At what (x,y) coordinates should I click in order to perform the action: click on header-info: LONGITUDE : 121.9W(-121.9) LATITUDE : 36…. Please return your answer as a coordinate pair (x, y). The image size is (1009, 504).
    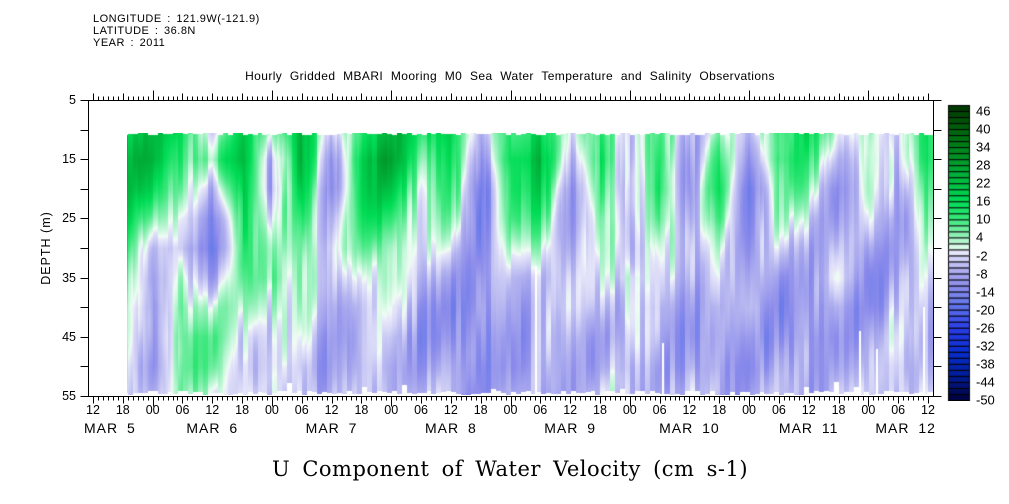
    Looking at the image, I should click on (176, 31).